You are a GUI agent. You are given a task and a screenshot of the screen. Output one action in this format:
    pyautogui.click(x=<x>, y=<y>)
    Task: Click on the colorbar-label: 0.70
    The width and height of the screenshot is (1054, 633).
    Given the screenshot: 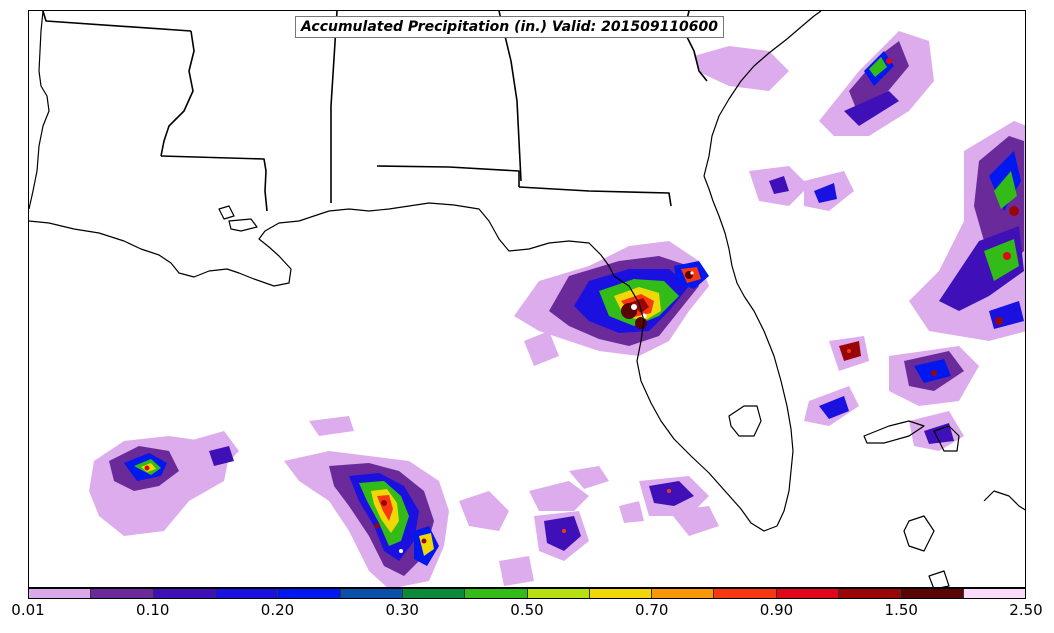 What is the action you would take?
    pyautogui.click(x=652, y=610)
    